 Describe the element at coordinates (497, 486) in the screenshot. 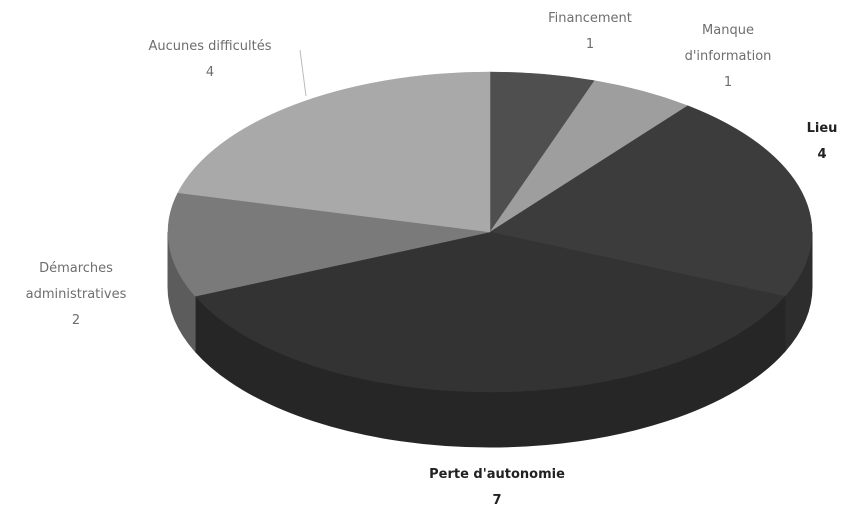

I see `data-label: Perte d'autonomie 7` at that location.